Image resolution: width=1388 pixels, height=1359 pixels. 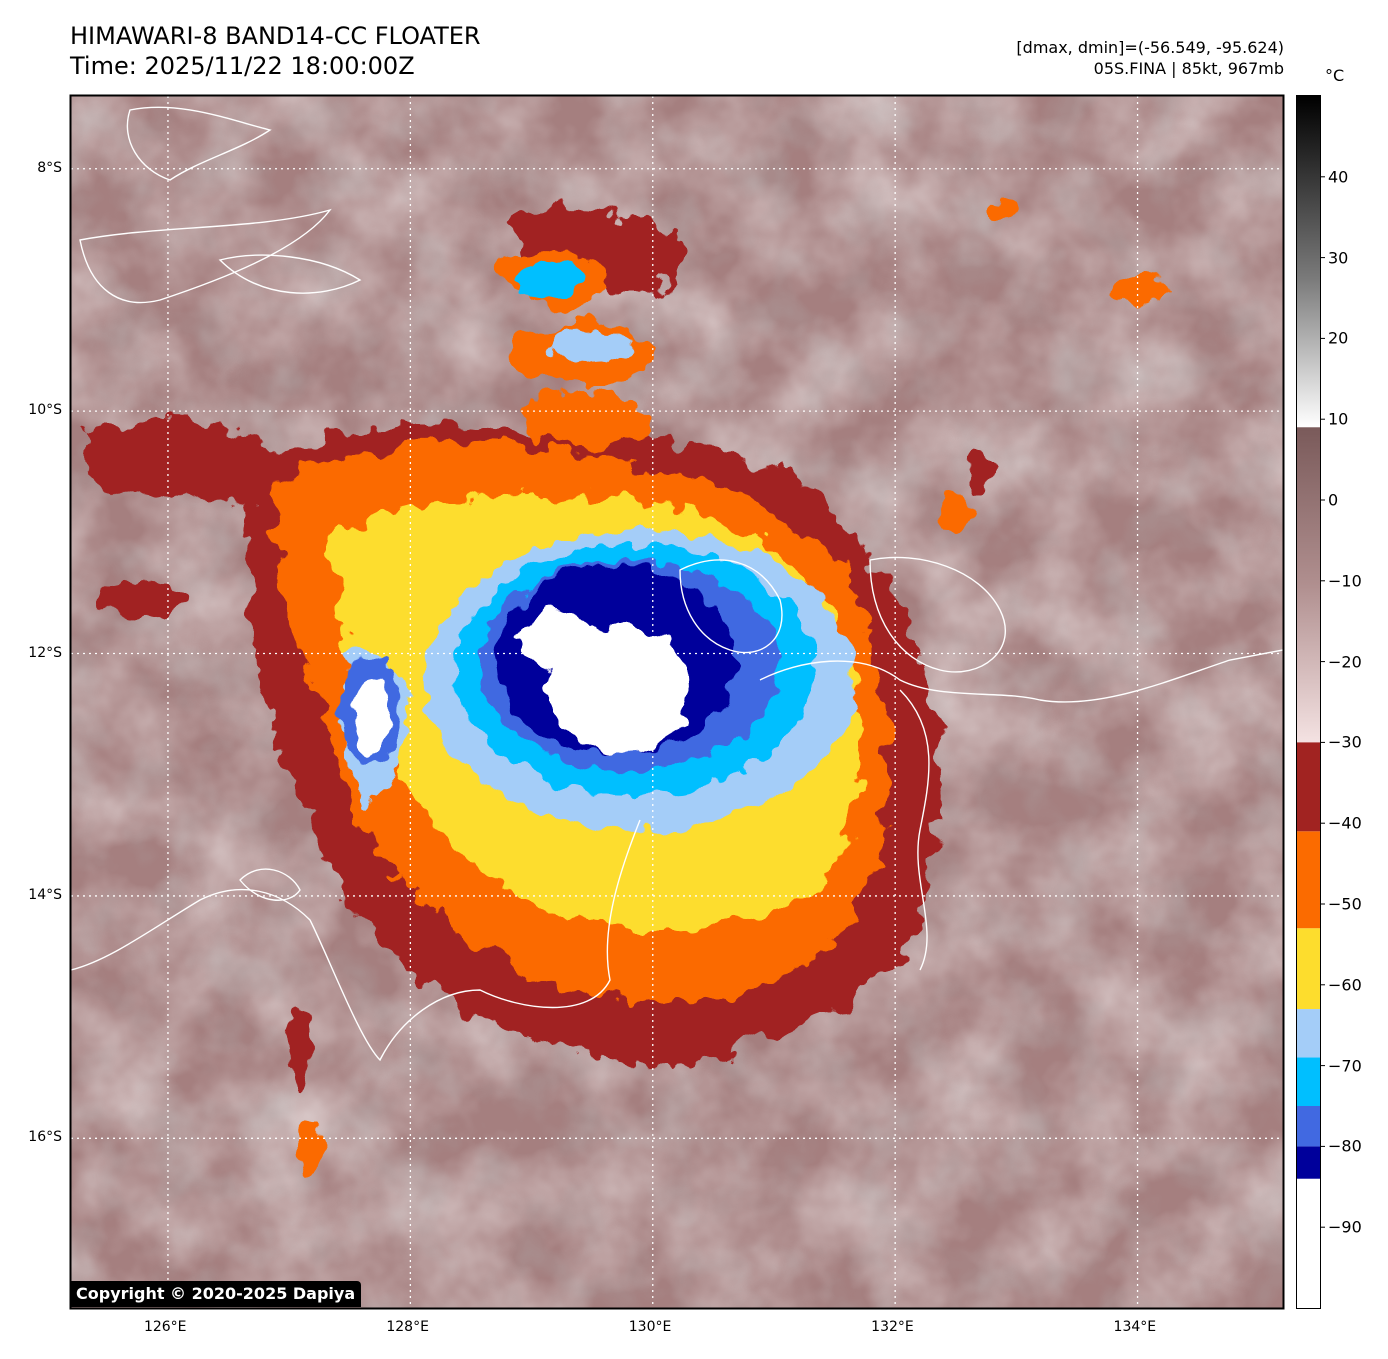 I want to click on copyright-badge: Copyright © 2020-2025 Dapiya, so click(x=216, y=1294).